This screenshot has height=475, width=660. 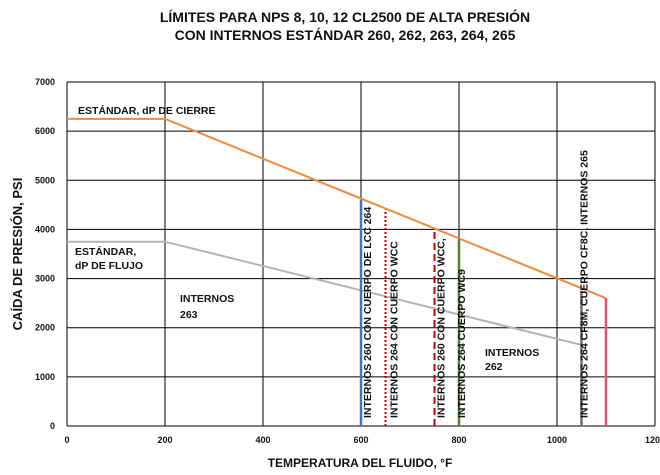 What do you see at coordinates (164, 440) in the screenshot?
I see `x-tick-label: 200` at bounding box center [164, 440].